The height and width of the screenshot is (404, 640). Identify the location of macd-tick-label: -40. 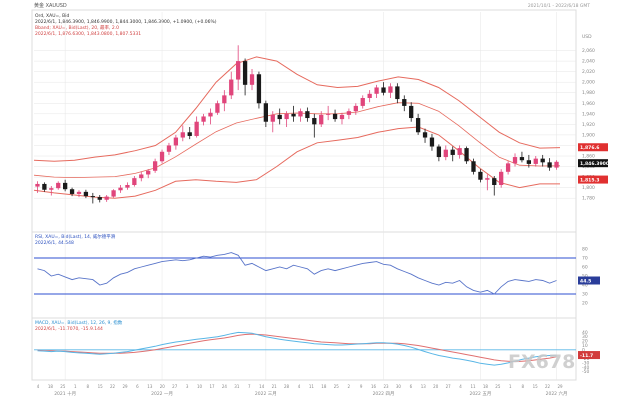
(585, 368).